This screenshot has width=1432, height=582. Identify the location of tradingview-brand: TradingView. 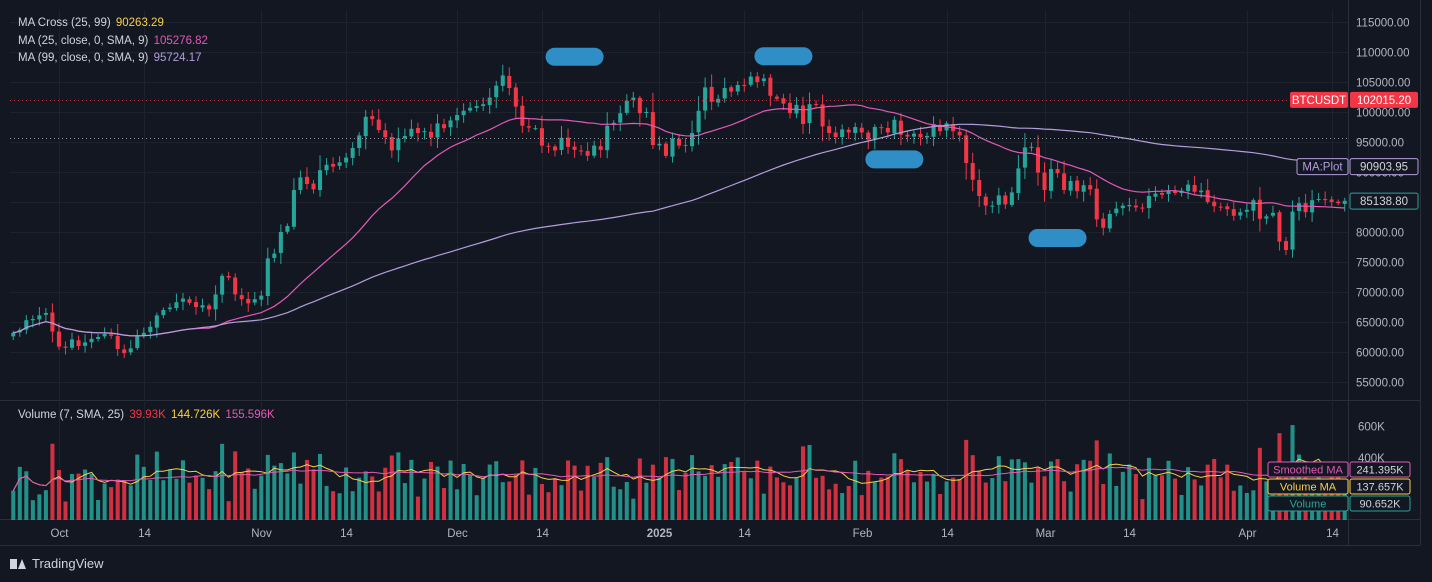
(57, 563).